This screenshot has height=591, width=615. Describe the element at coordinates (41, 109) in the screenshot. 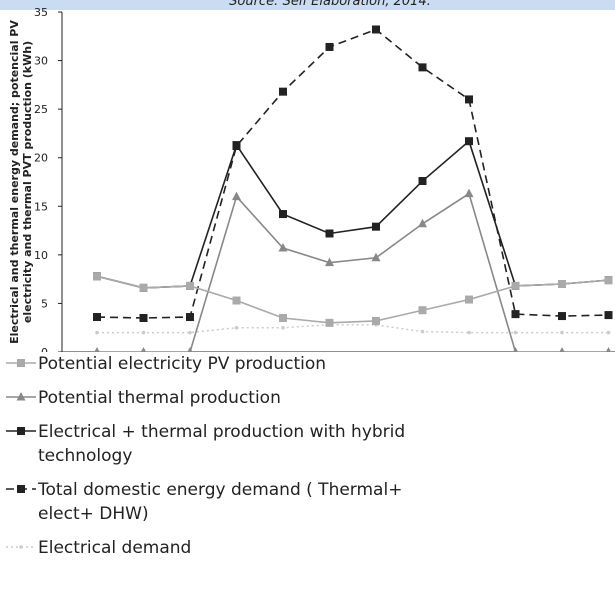

I see `y-tick-label: 25` at that location.